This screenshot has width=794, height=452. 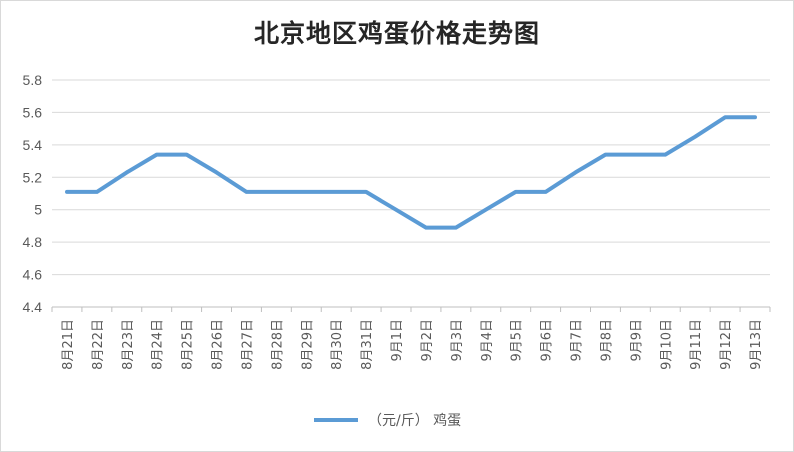 I want to click on x-tick-label: 9月3日, so click(x=457, y=340).